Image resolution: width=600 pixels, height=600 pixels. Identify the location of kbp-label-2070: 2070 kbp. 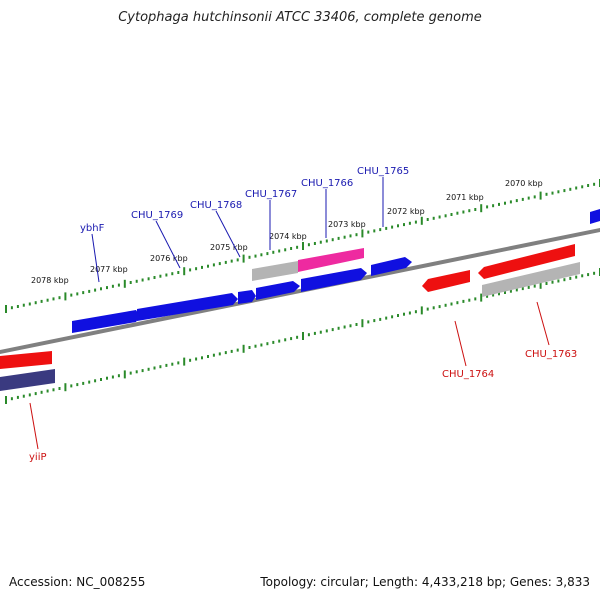
(524, 183).